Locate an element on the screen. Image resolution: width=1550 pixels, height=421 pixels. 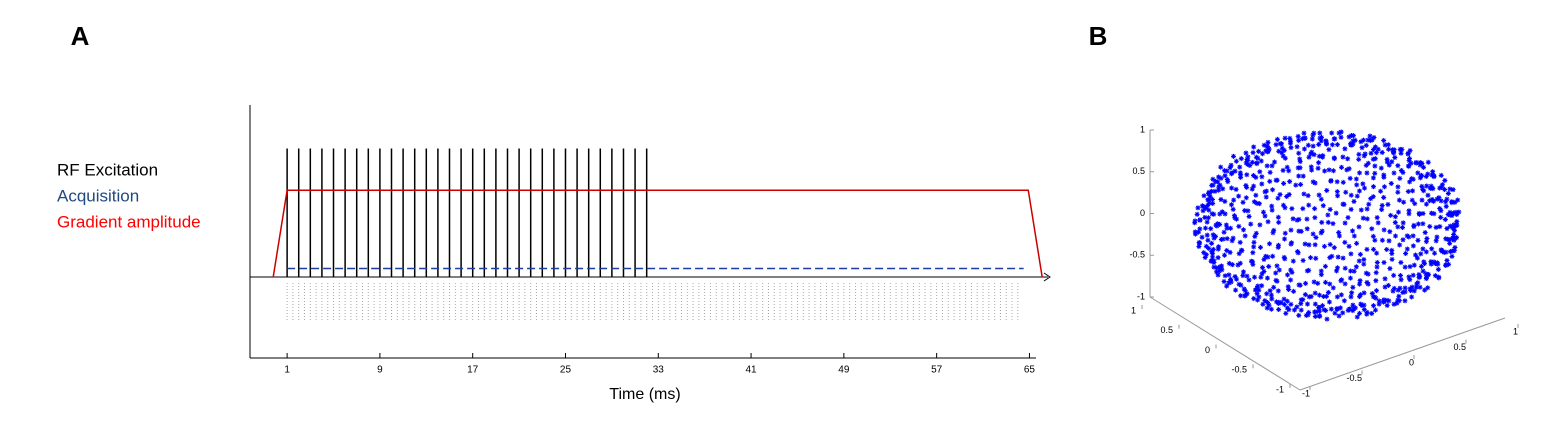
tick-label: -1 is located at coordinates (1306, 393).